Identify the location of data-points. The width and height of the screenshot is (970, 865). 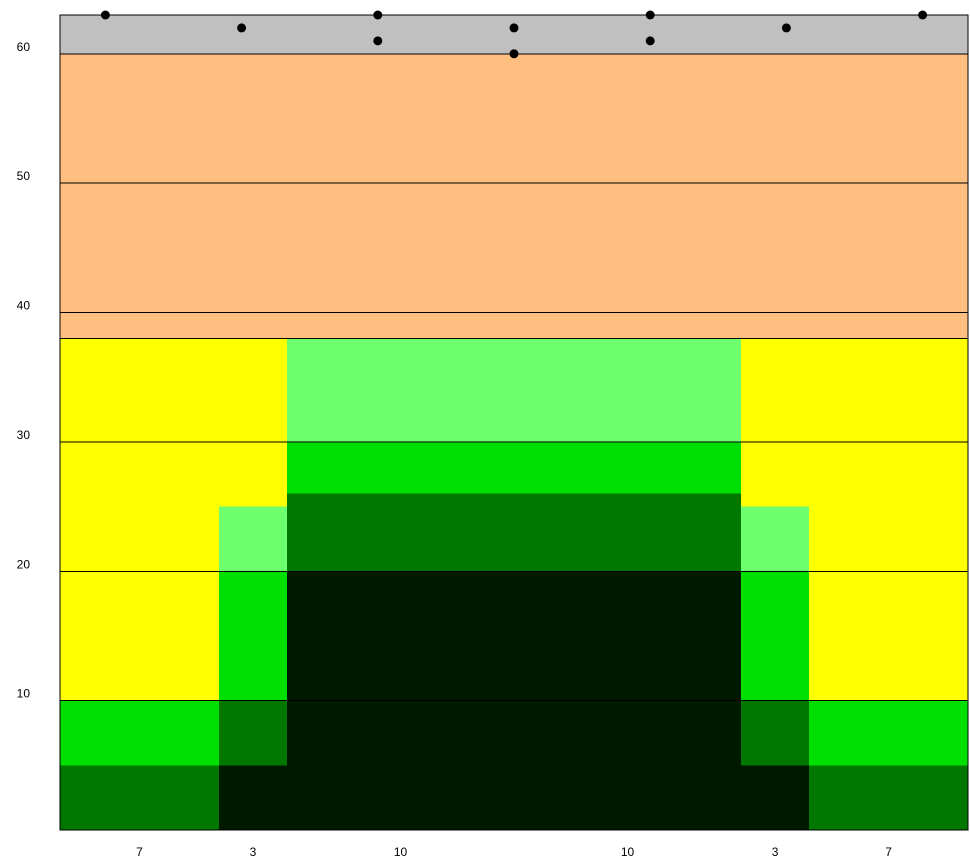
(514, 34).